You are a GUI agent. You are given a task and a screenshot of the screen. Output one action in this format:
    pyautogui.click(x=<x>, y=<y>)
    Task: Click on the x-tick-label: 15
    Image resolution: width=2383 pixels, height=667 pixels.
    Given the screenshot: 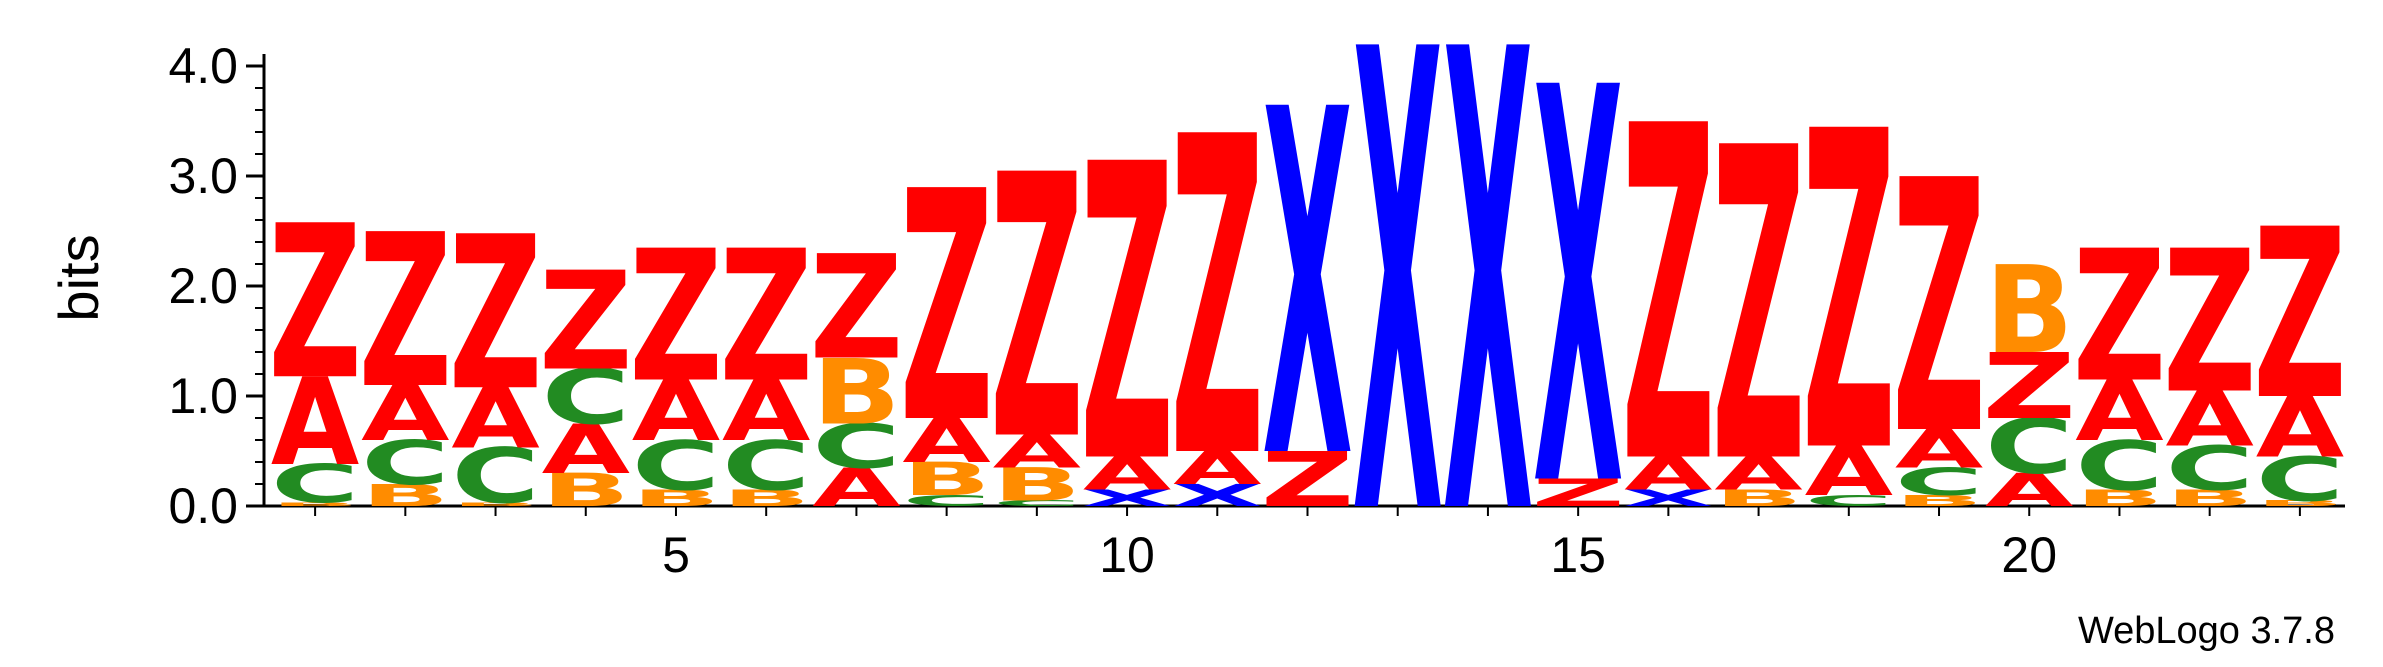 What is the action you would take?
    pyautogui.click(x=1578, y=555)
    